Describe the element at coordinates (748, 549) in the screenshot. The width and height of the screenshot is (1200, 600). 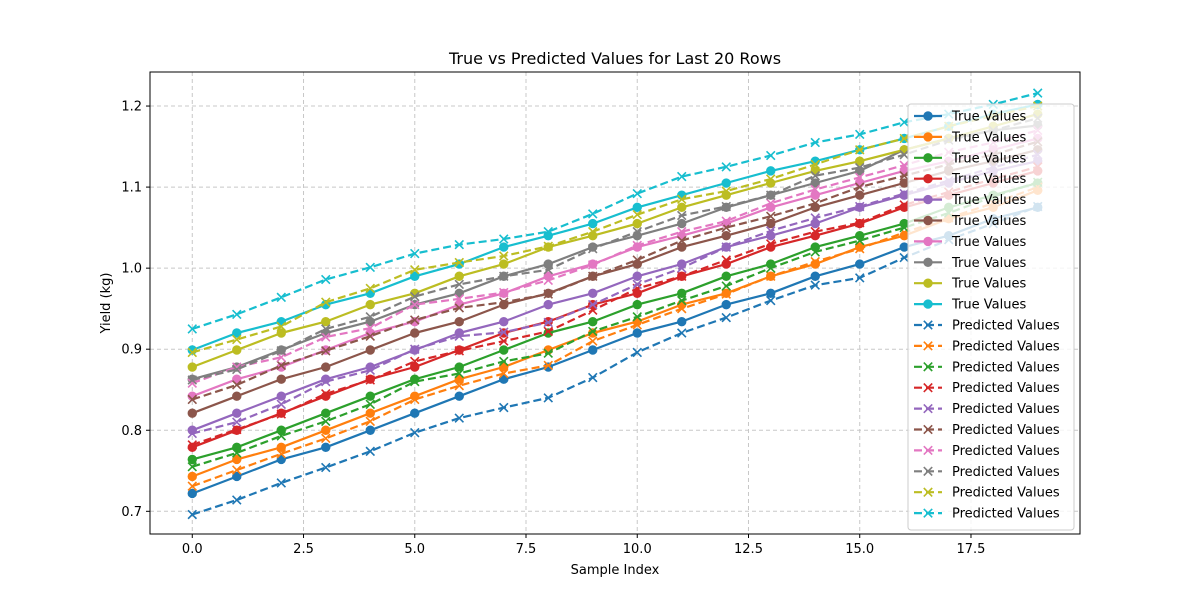
I see `x-tick-label: 12.5` at that location.